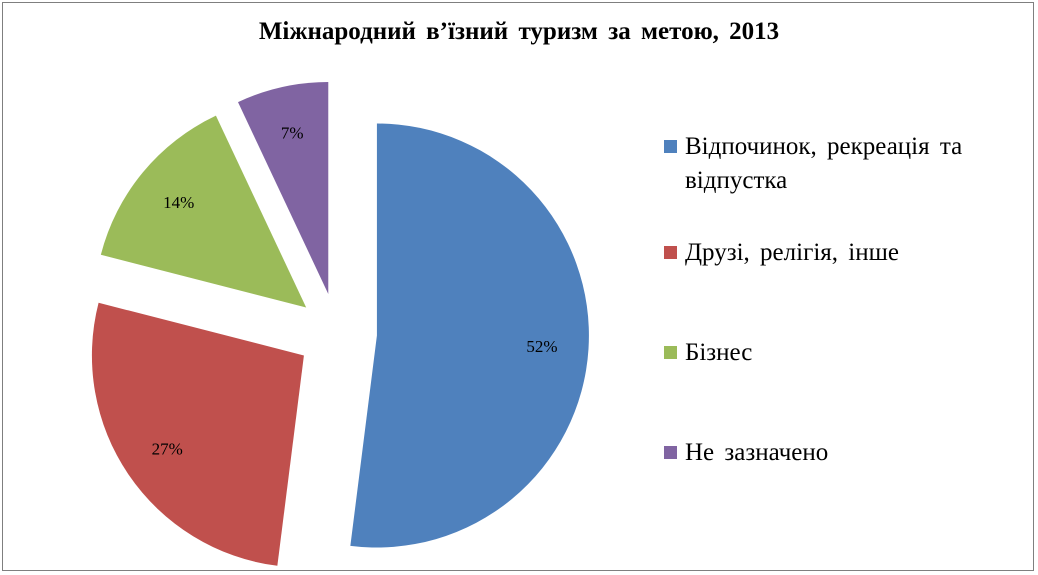 The width and height of the screenshot is (1038, 575). Describe the element at coordinates (792, 252) in the screenshot. I see `legend-label: Друзі, релігія, інше` at that location.